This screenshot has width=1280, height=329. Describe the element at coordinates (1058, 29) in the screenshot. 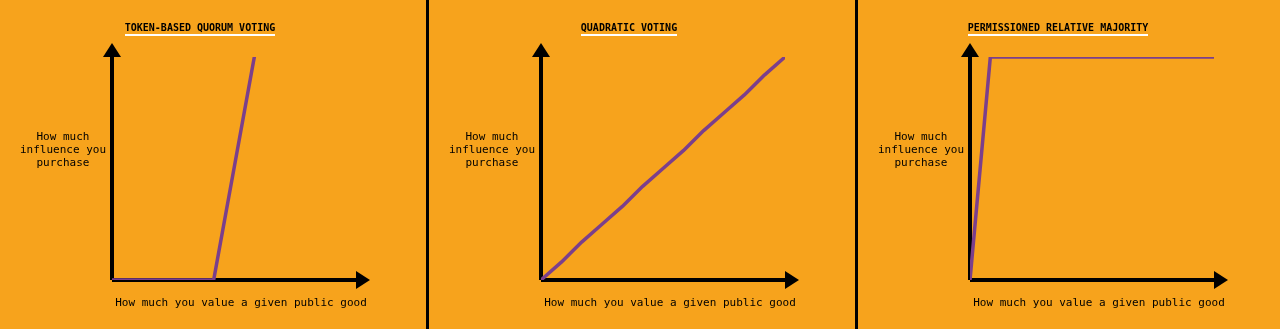

I see `chart-title: PERMISSIONED RELATIVE MAJORITY` at that location.